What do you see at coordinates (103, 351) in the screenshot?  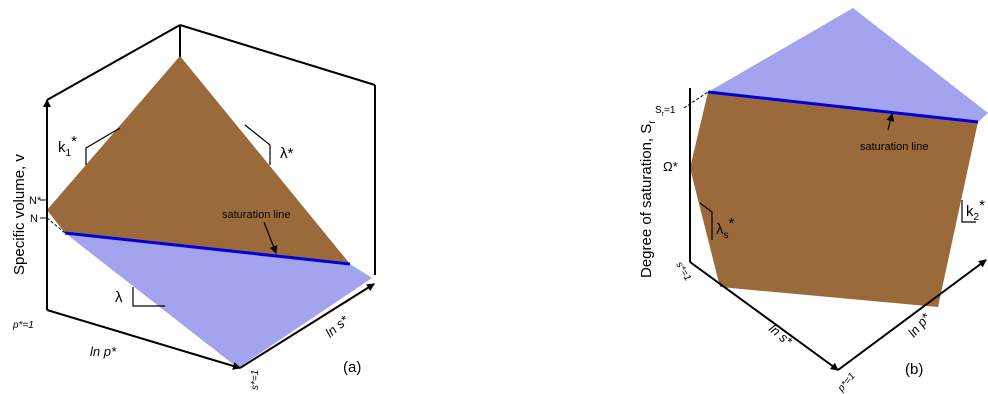 I see `panel-a-ln-p-label: ln p*` at bounding box center [103, 351].